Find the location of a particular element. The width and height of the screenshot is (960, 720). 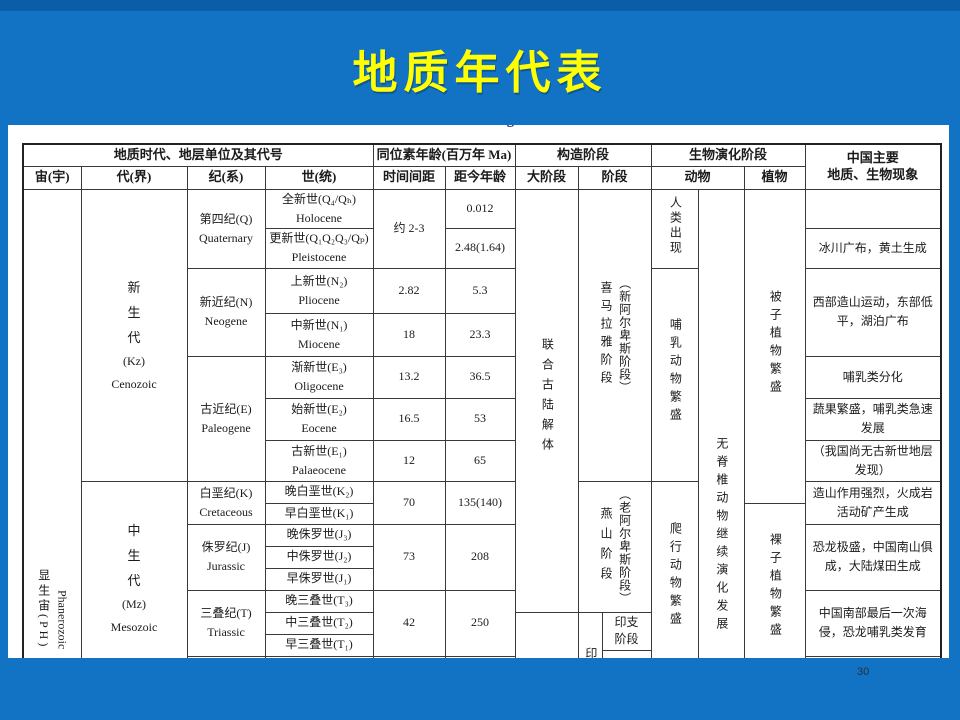

plant-gymnosperm-cell: 裸子植物繁盛 is located at coordinates (774, 580).